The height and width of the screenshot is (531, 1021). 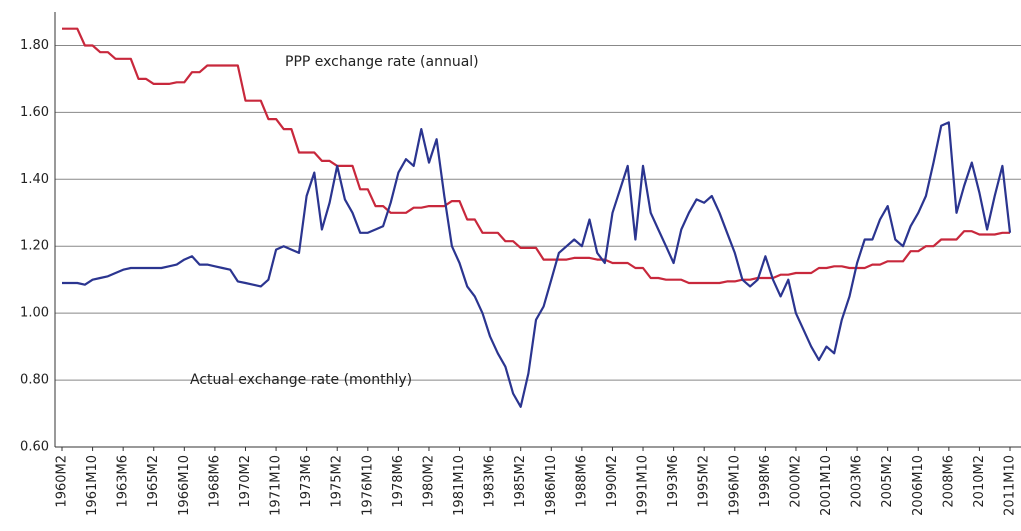 I want to click on x-tick-label: 1995M2, so click(x=704, y=481).